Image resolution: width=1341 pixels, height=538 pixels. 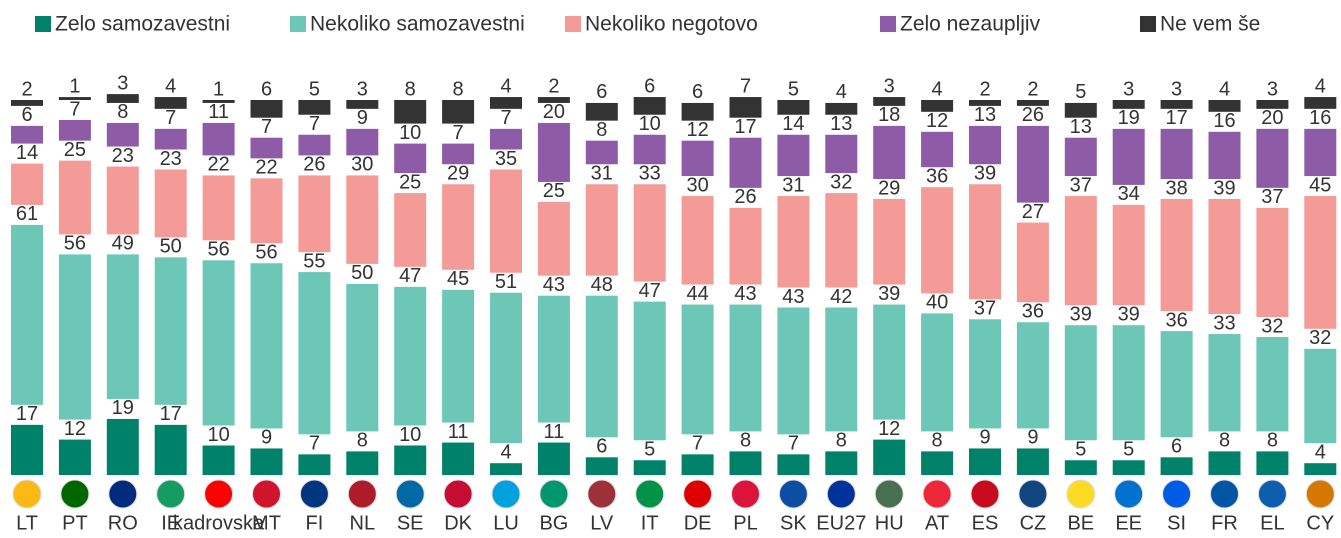 What do you see at coordinates (671, 24) in the screenshot?
I see `legend-label: Nekoliko negotovo` at bounding box center [671, 24].